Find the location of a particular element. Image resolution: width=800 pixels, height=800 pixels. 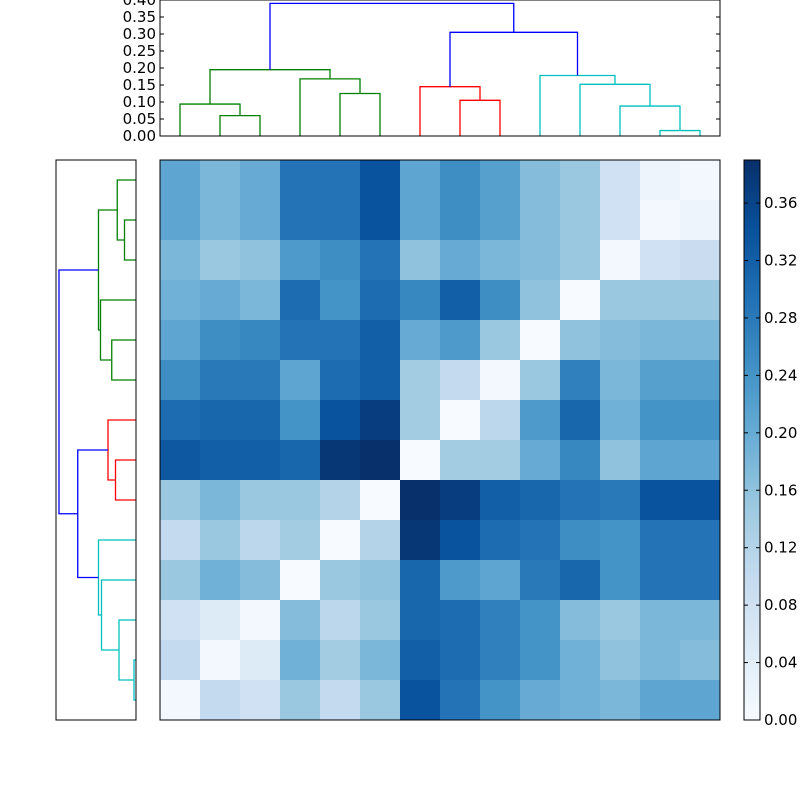

colorbar-tick-label: 0.20 is located at coordinates (780, 433).